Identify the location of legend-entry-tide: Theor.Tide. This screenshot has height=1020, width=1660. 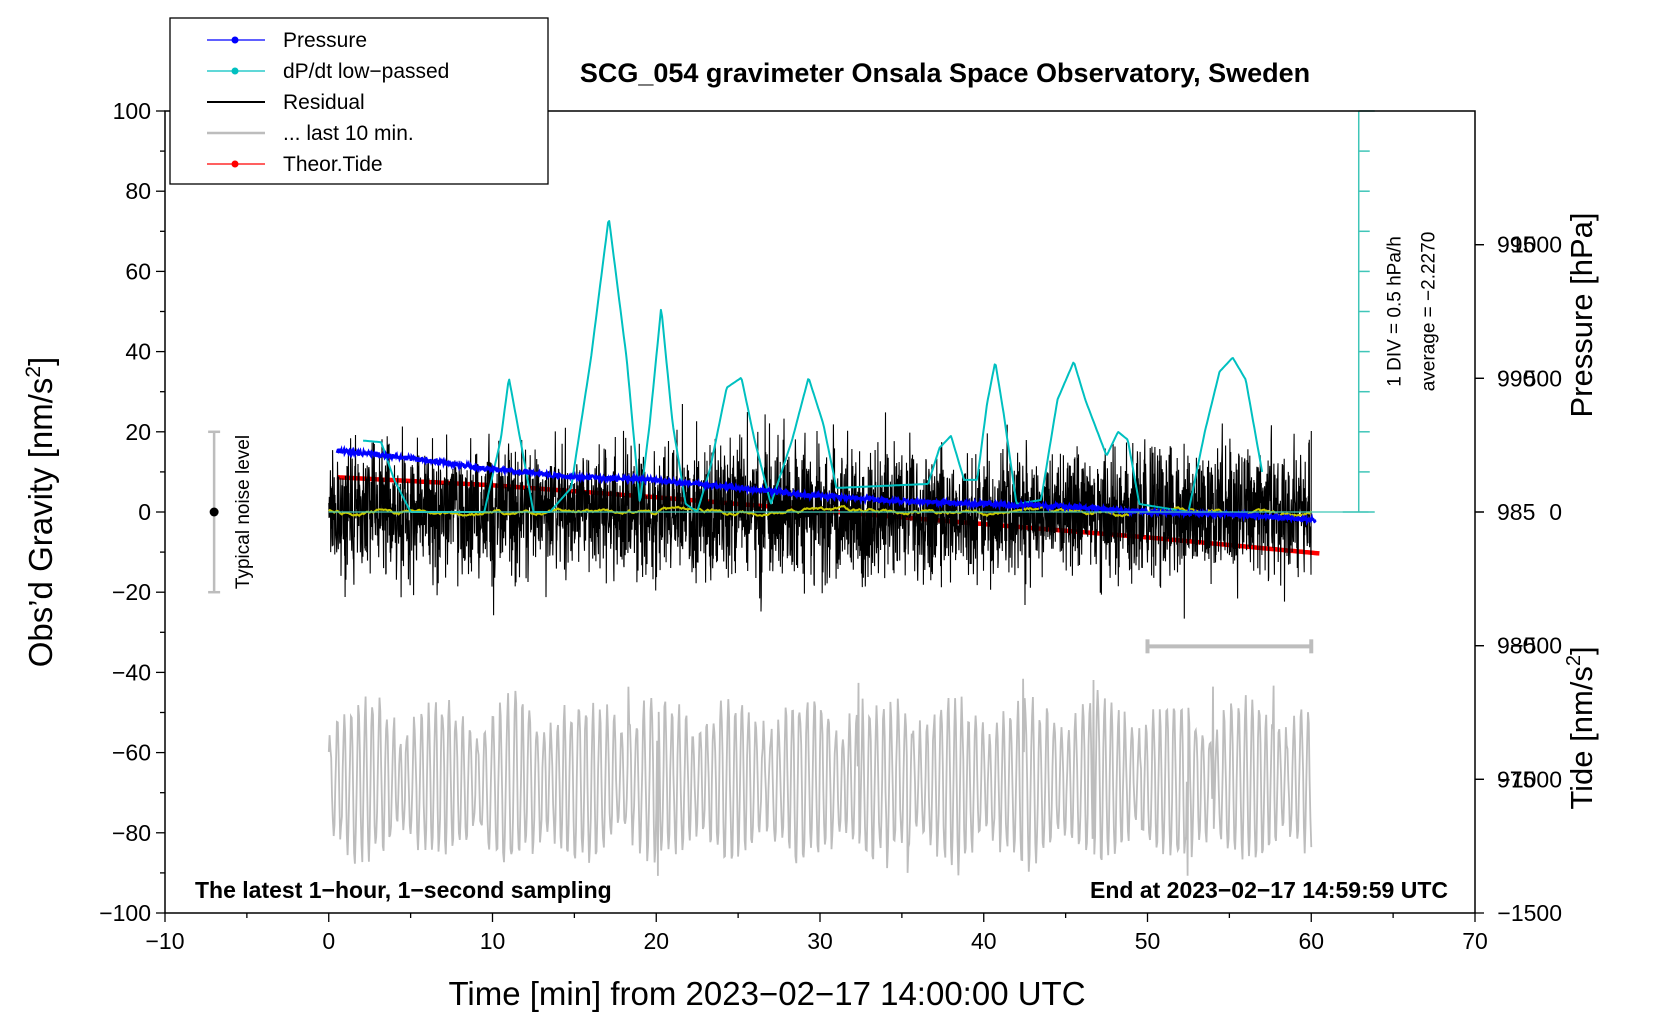
(295, 164).